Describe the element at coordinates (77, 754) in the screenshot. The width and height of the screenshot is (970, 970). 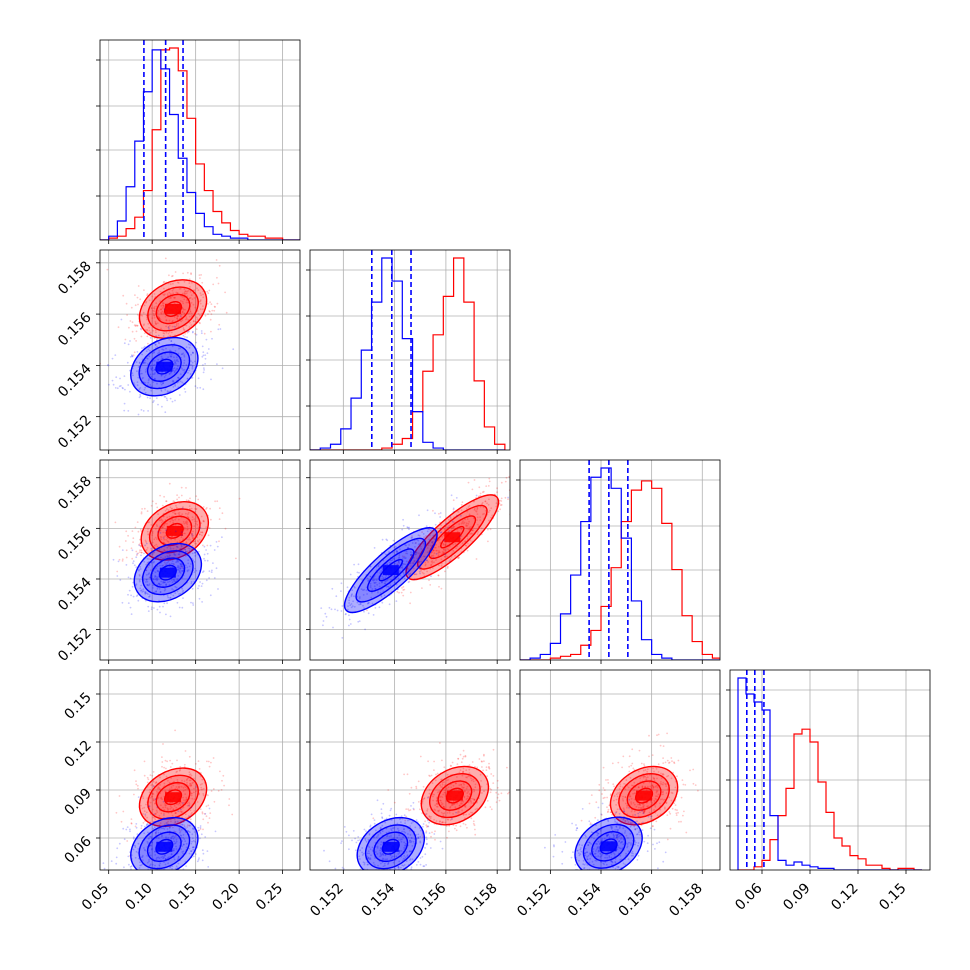
I see `y-tick-label: 0.12` at that location.